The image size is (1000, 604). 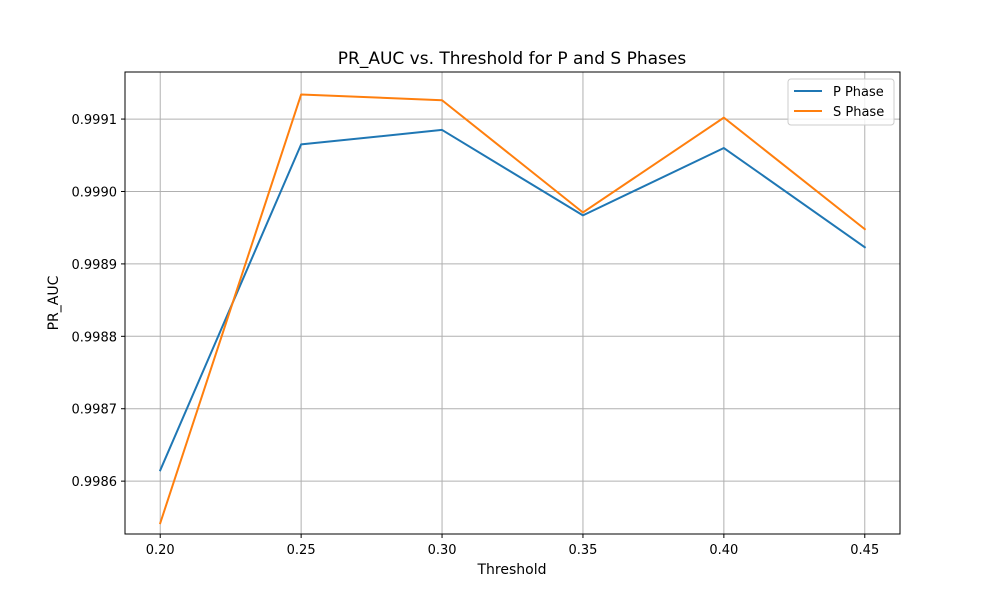 I want to click on legend-label-p-phase: P Phase, so click(x=858, y=92).